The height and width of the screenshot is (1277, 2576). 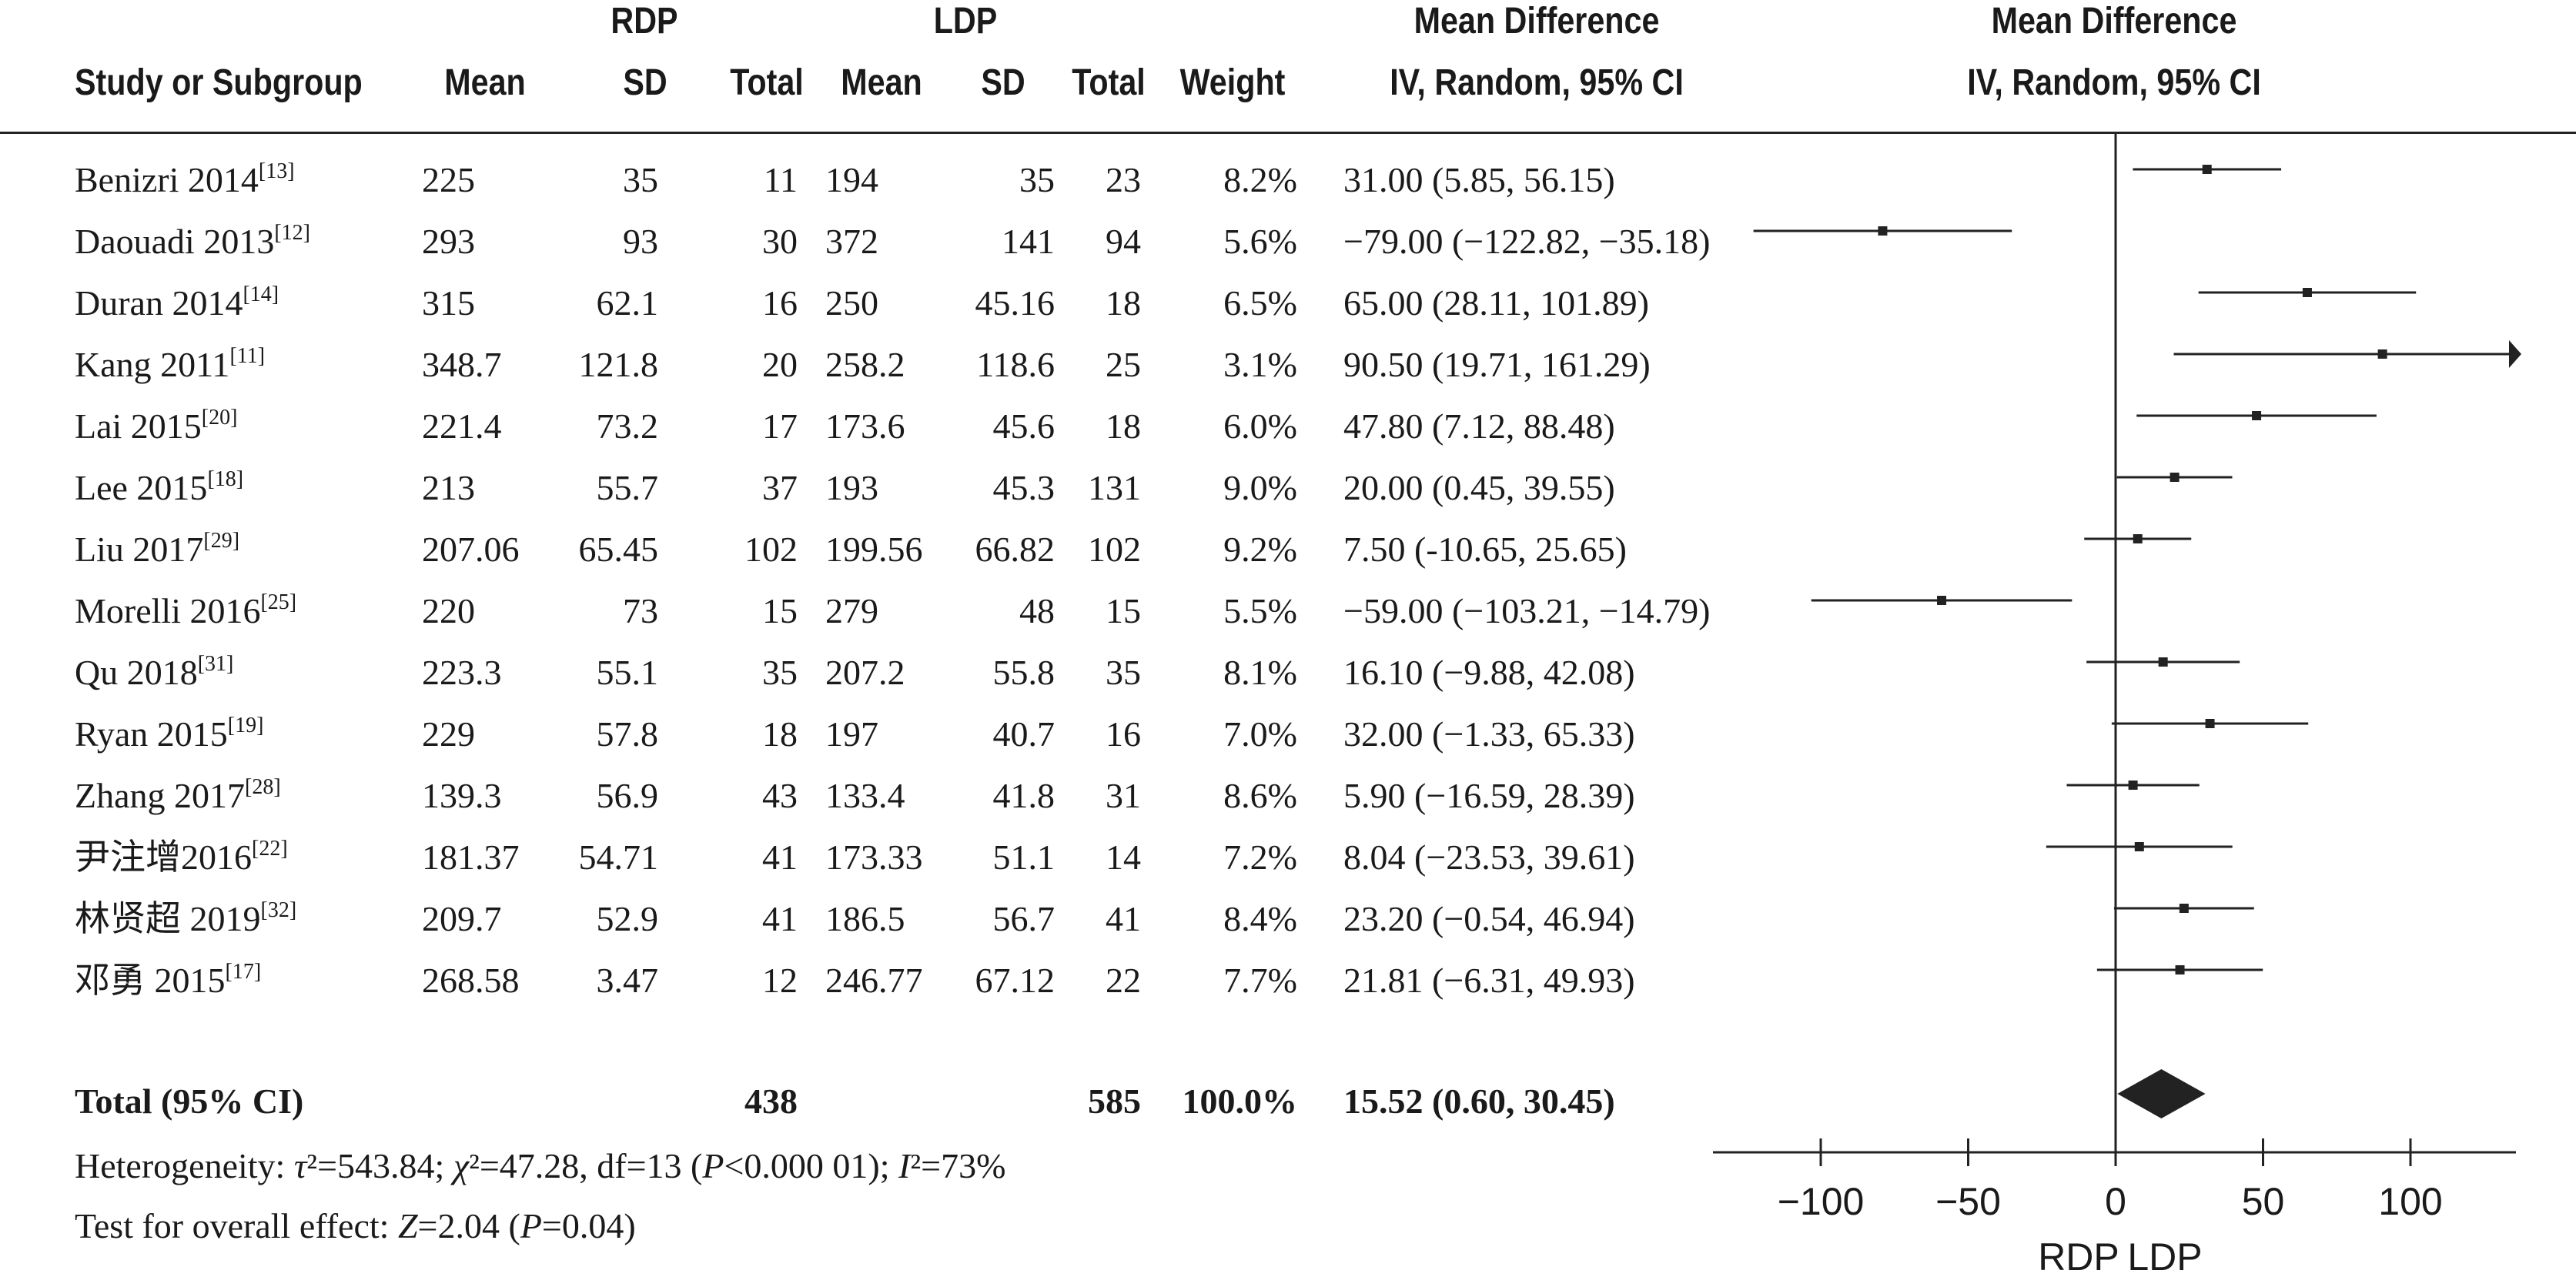 What do you see at coordinates (865, 796) in the screenshot?
I see `study-mean2: 133.4` at bounding box center [865, 796].